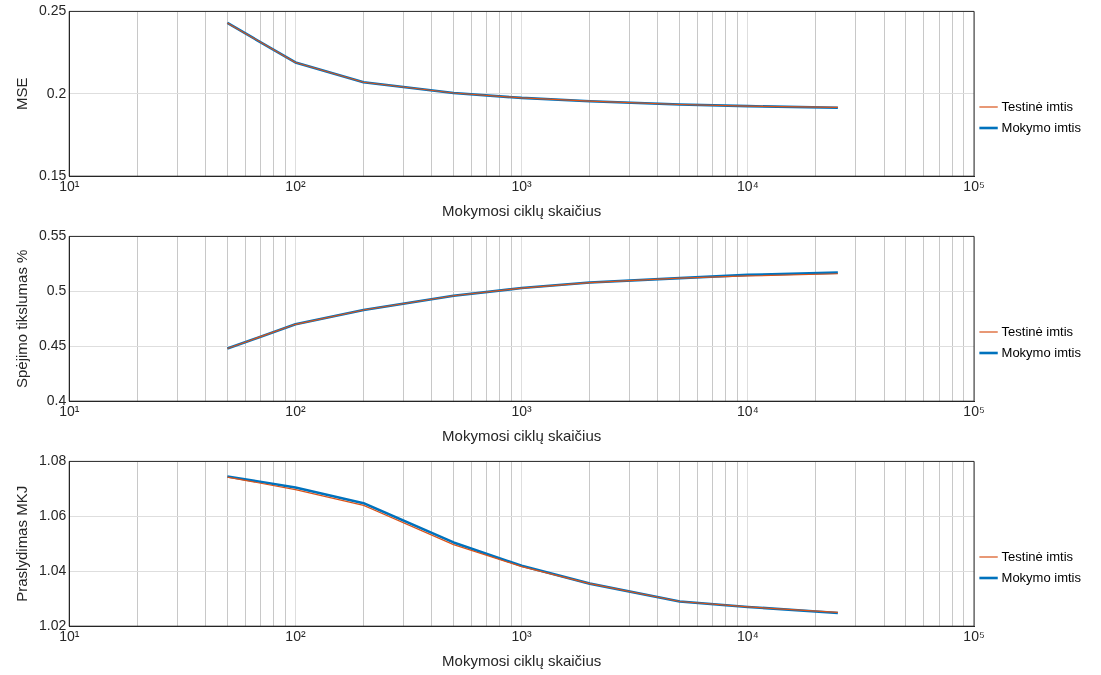 Image resolution: width=1101 pixels, height=675 pixels. Describe the element at coordinates (22, 543) in the screenshot. I see `y-axis-title: Praslydimas MKJ` at that location.